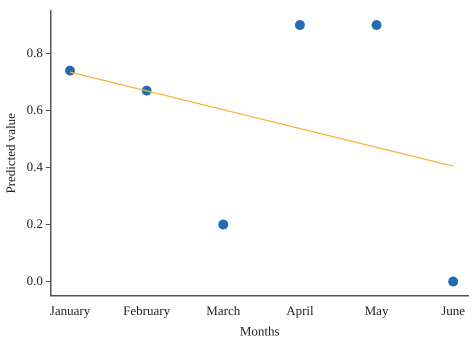 The image size is (474, 346). I want to click on y-axis-title: Predicted value, so click(10, 153).